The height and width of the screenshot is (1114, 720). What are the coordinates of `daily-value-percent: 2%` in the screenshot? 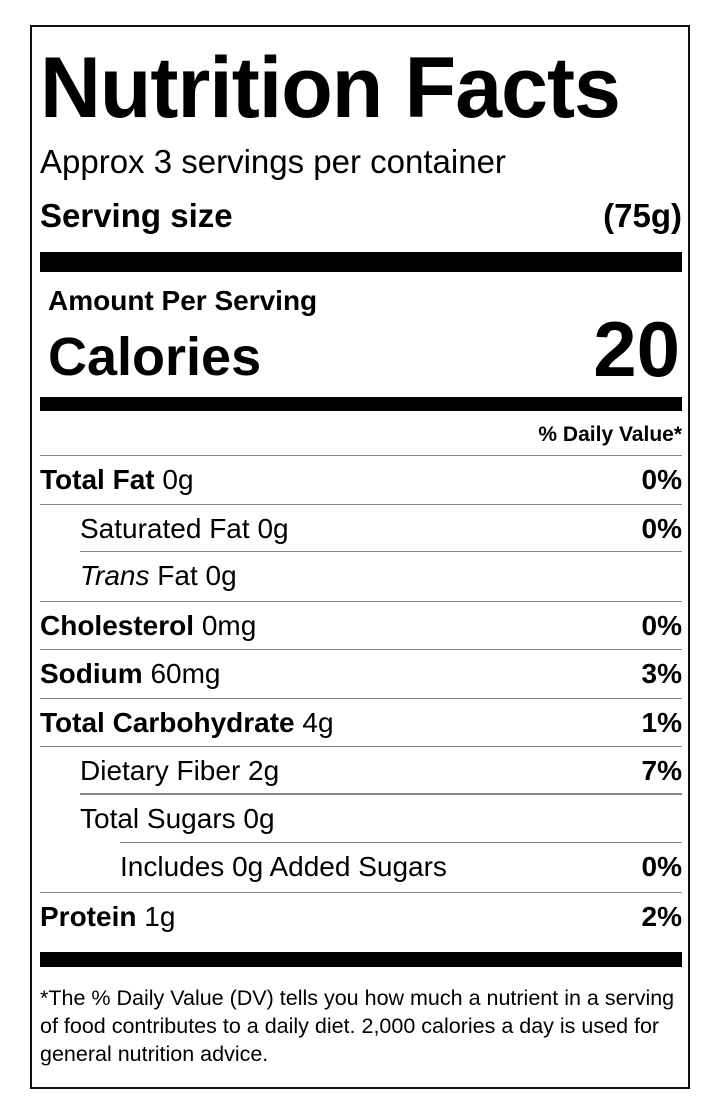 It's located at (661, 916).